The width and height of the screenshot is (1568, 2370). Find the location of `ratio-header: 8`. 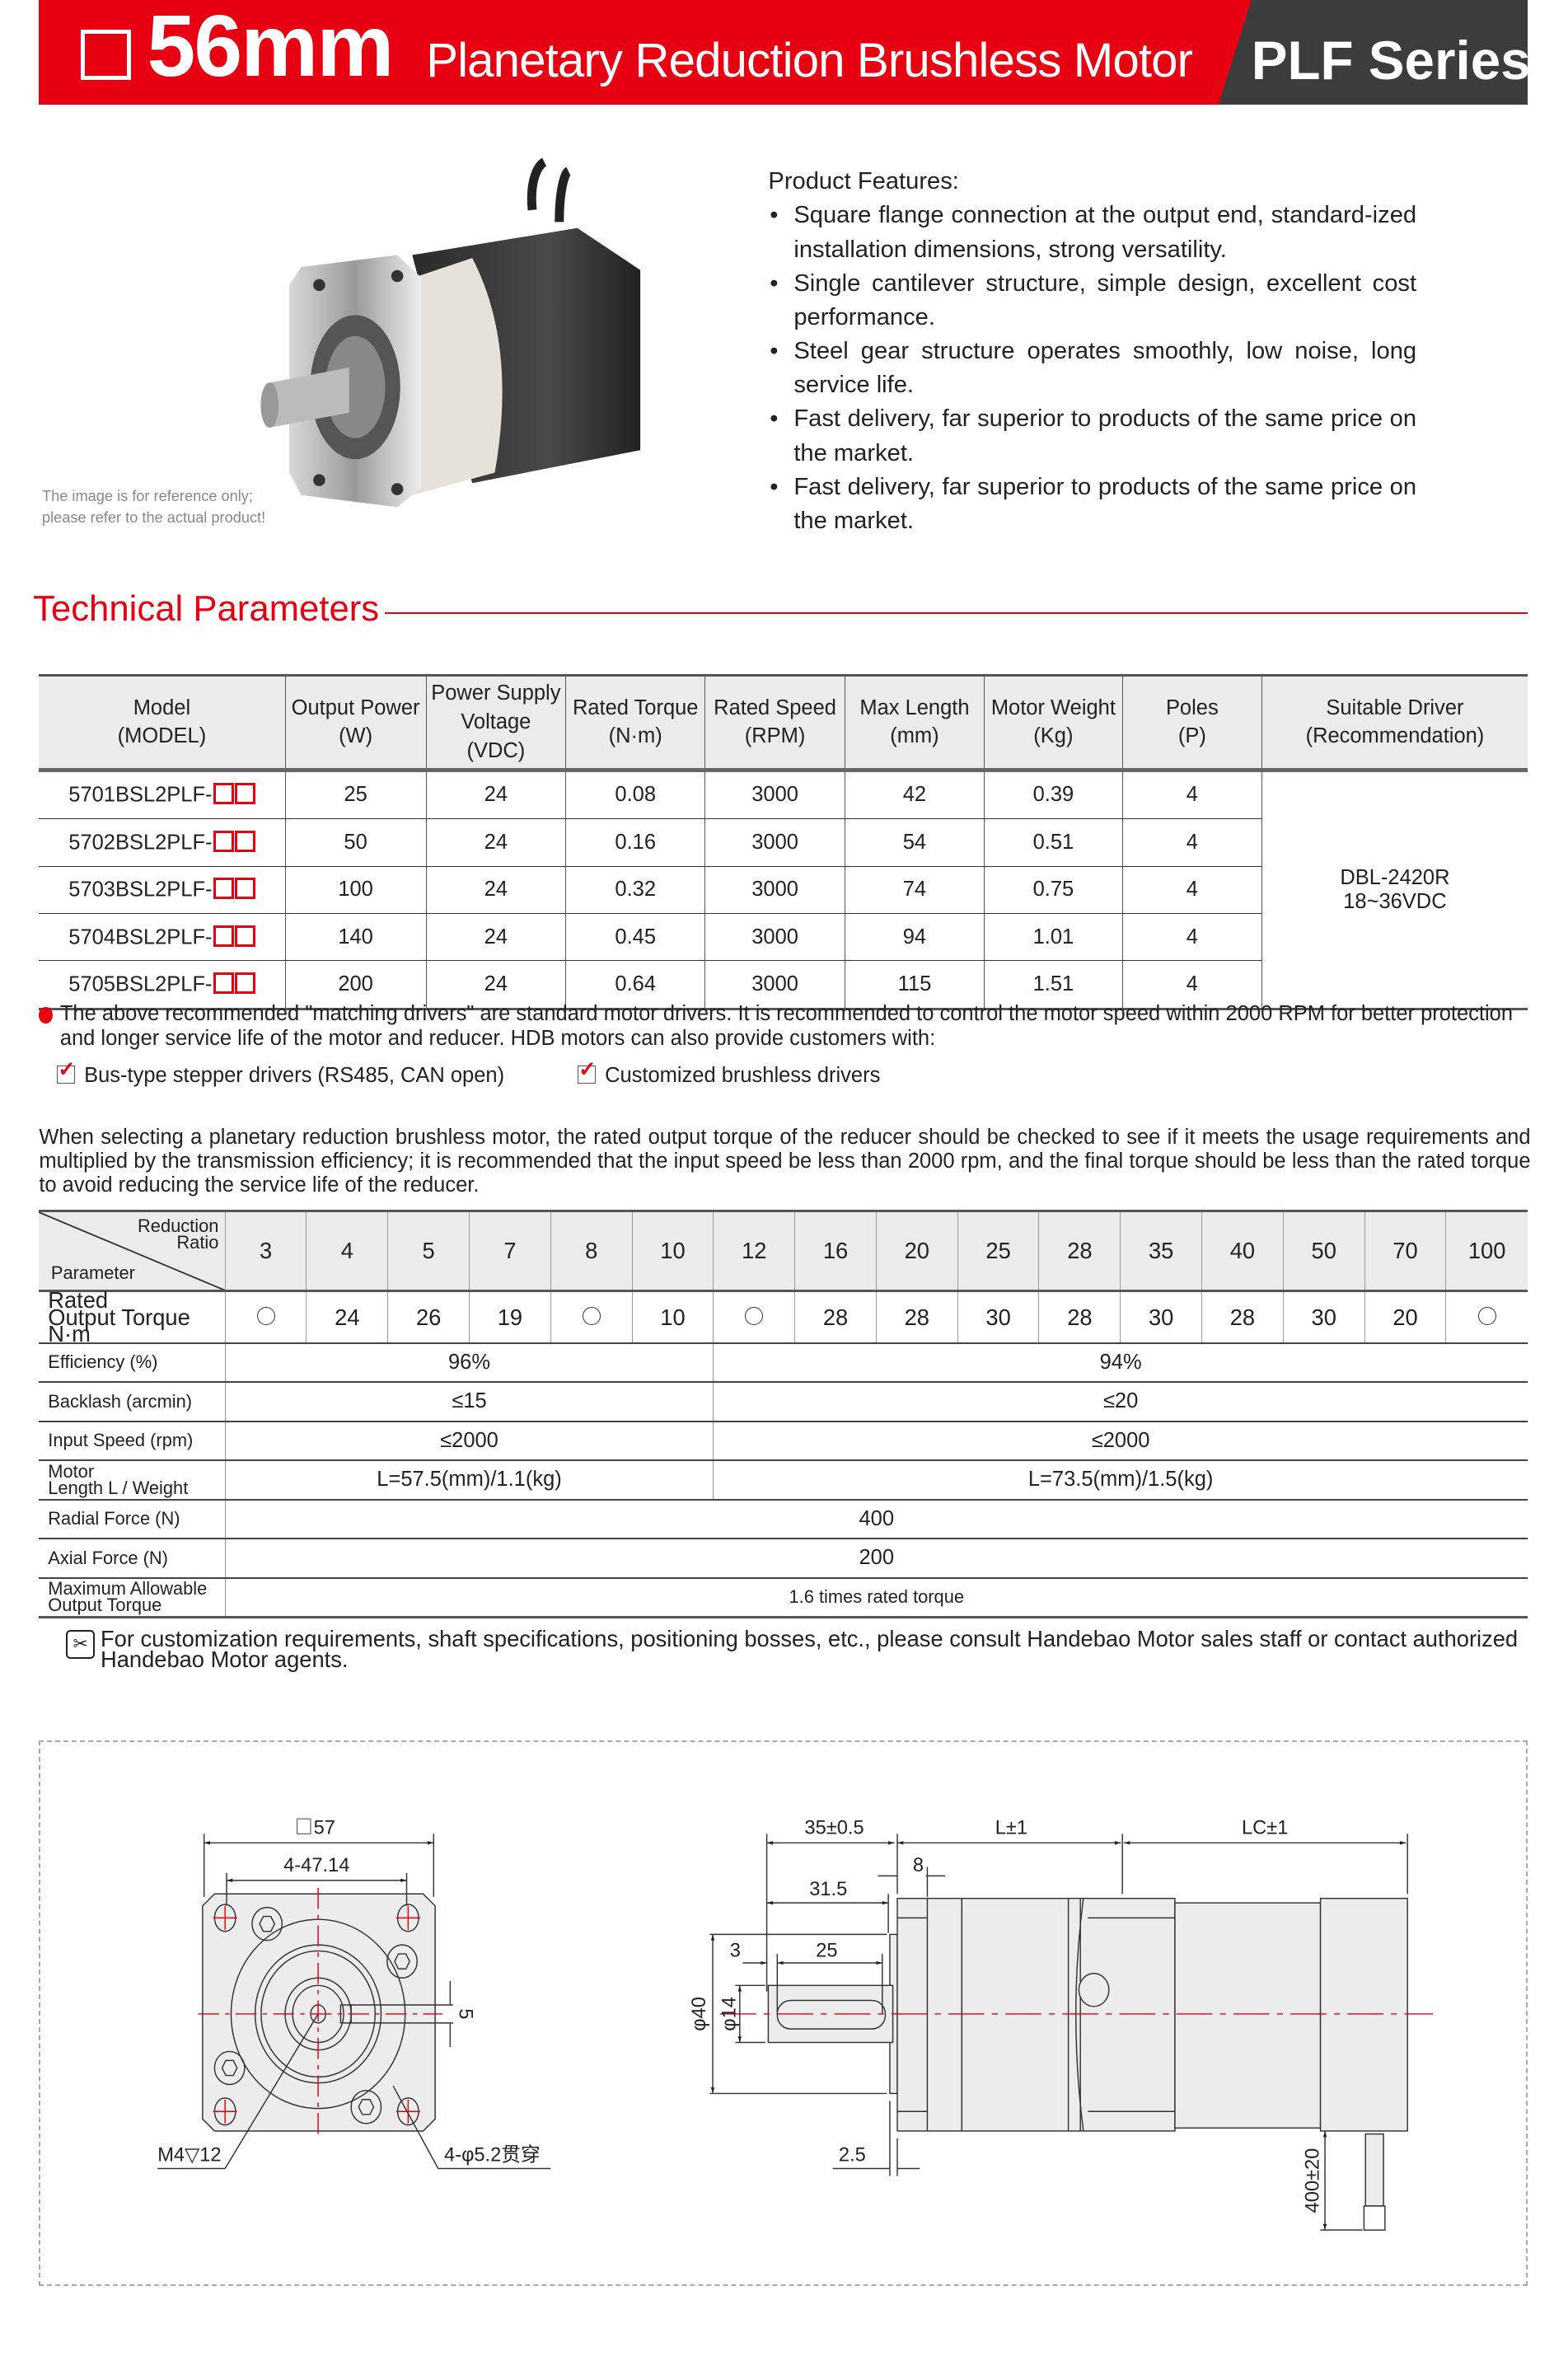

ratio-header: 8 is located at coordinates (591, 1252).